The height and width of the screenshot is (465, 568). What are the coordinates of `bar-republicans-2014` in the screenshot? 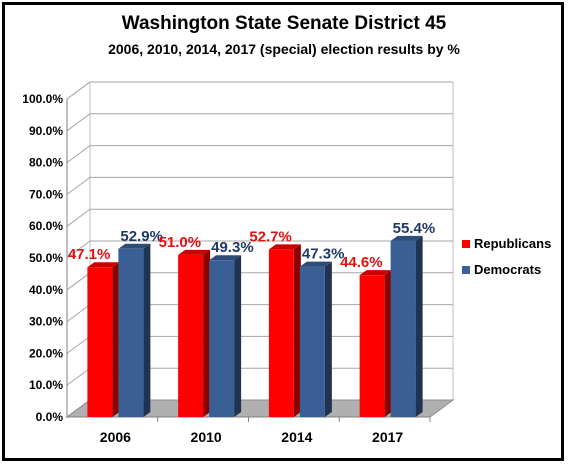 It's located at (284, 330).